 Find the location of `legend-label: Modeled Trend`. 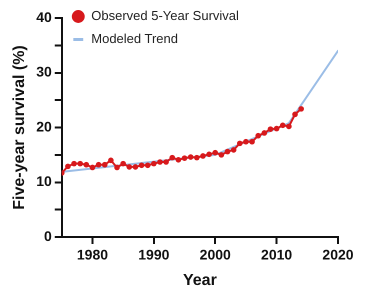

legend-label: Modeled Trend is located at coordinates (134, 38).